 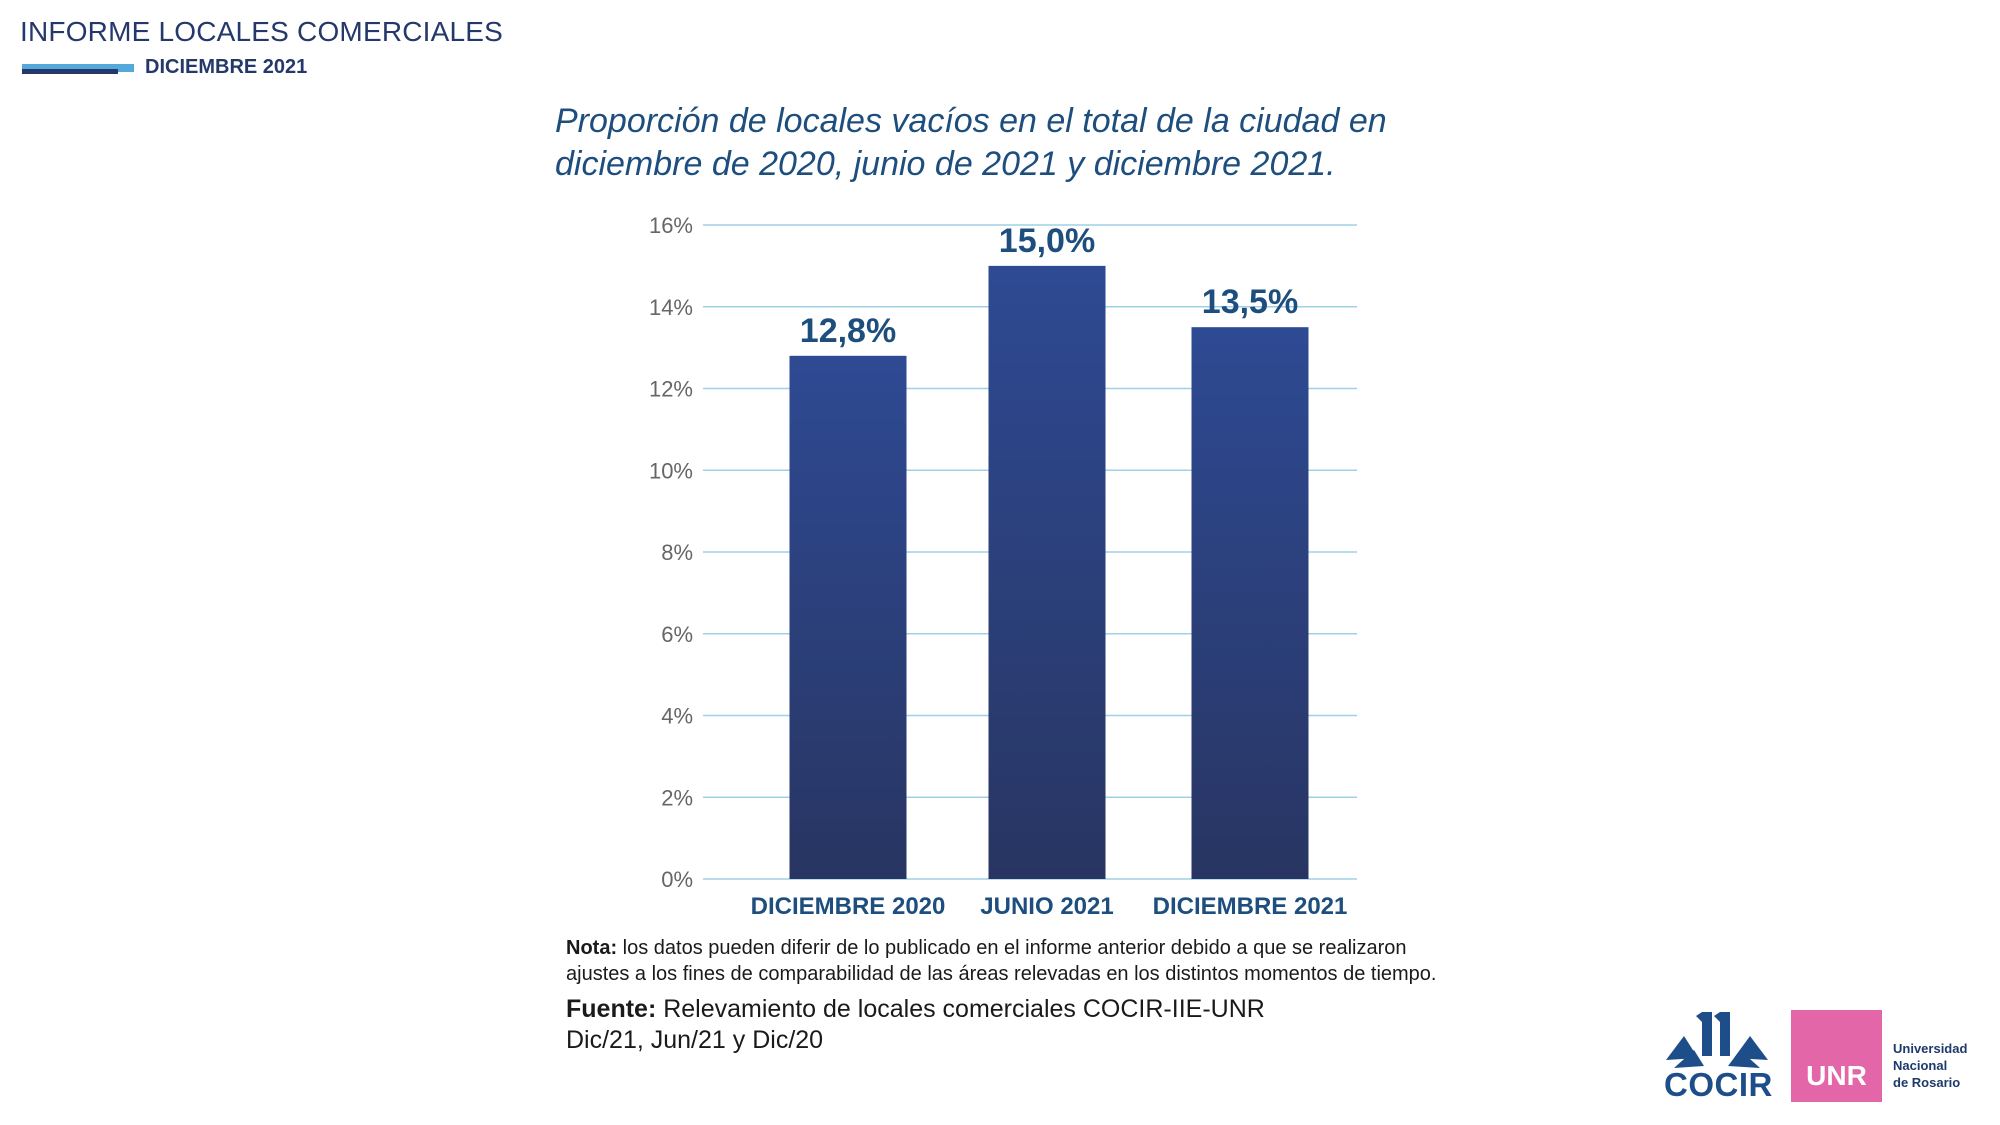 What do you see at coordinates (671, 225) in the screenshot?
I see `y-tick-label: 16%` at bounding box center [671, 225].